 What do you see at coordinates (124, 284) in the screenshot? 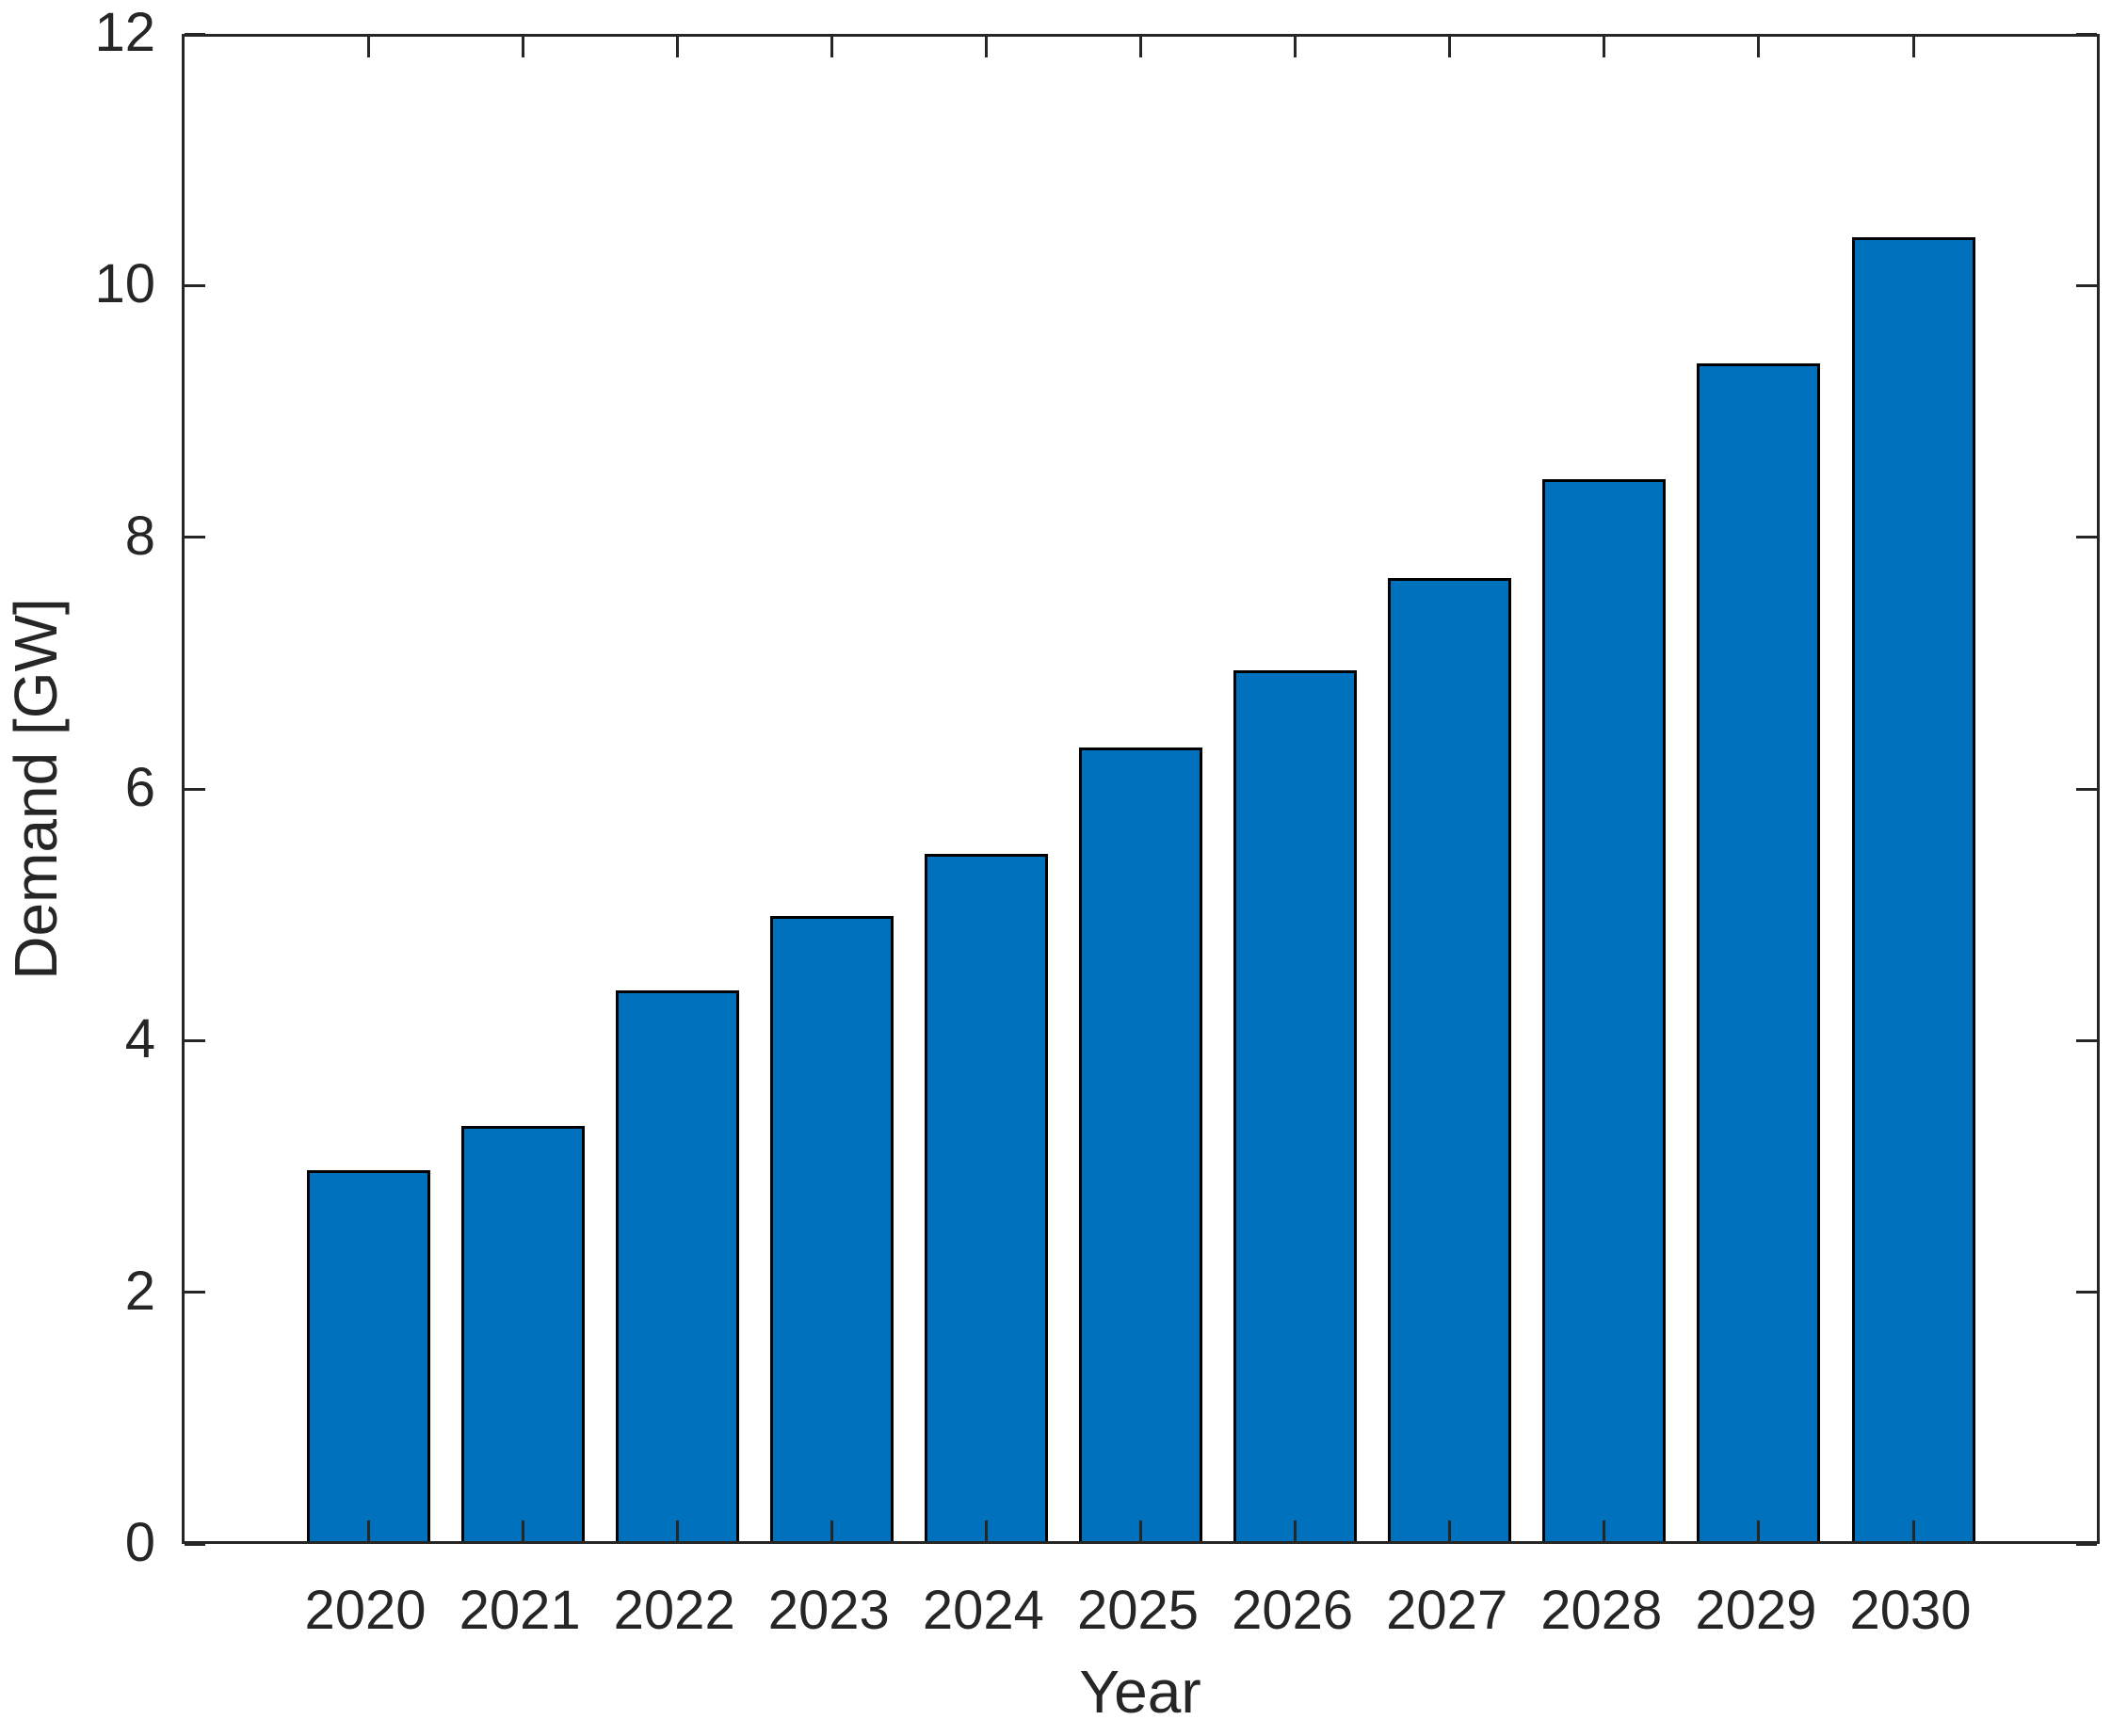
I see `y-tick-label-10: 10` at bounding box center [124, 284].